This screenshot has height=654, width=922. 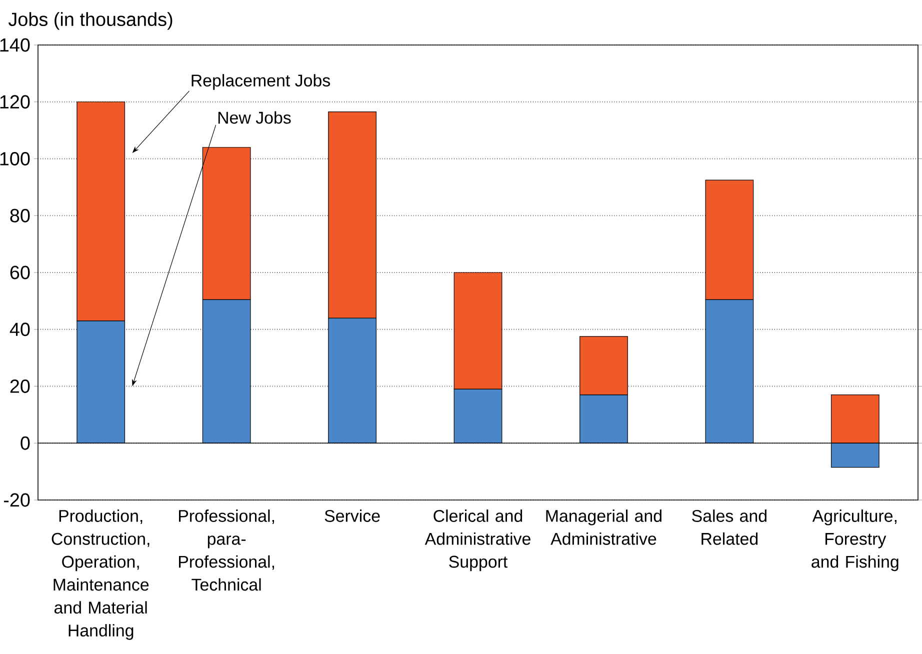 I want to click on annotation: Replacement Jobs, so click(x=261, y=82).